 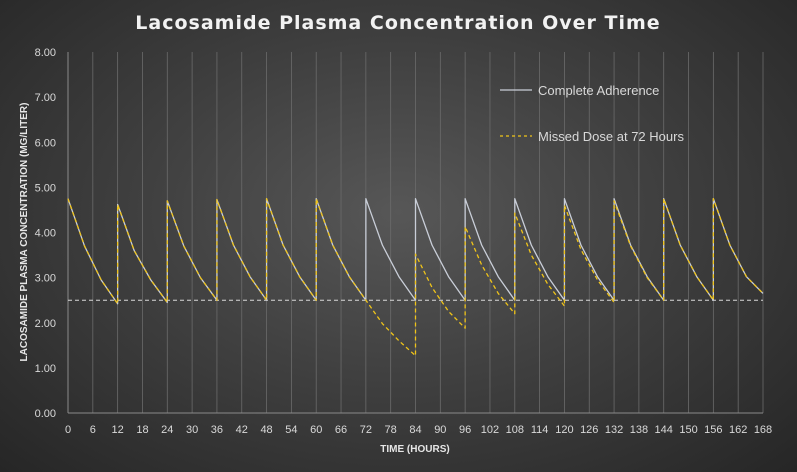 What do you see at coordinates (217, 430) in the screenshot?
I see `x-tick-label: 36` at bounding box center [217, 430].